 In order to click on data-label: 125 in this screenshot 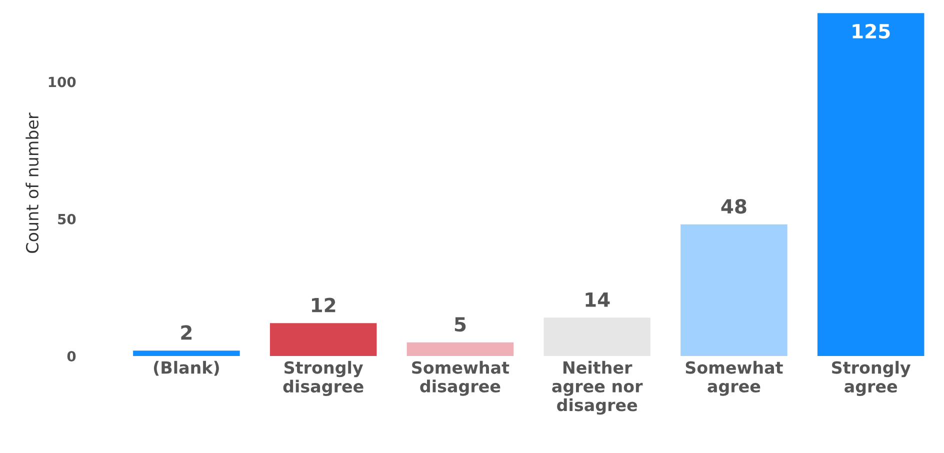, I will do `click(871, 31)`.